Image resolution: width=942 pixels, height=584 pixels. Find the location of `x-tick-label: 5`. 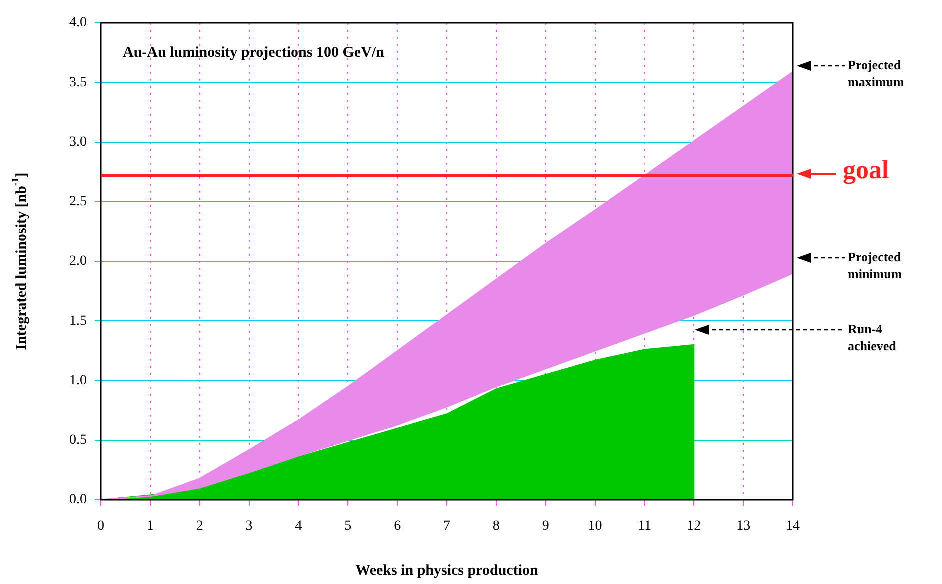

x-tick-label: 5 is located at coordinates (348, 526).